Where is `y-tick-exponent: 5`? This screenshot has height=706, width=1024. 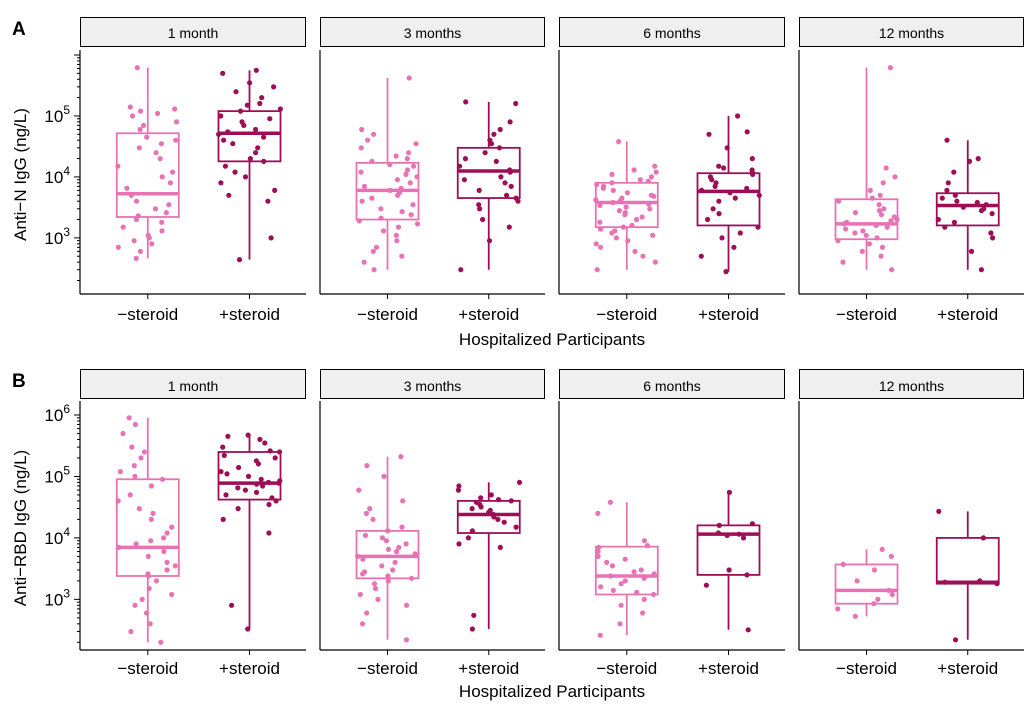 y-tick-exponent: 5 is located at coordinates (66, 110).